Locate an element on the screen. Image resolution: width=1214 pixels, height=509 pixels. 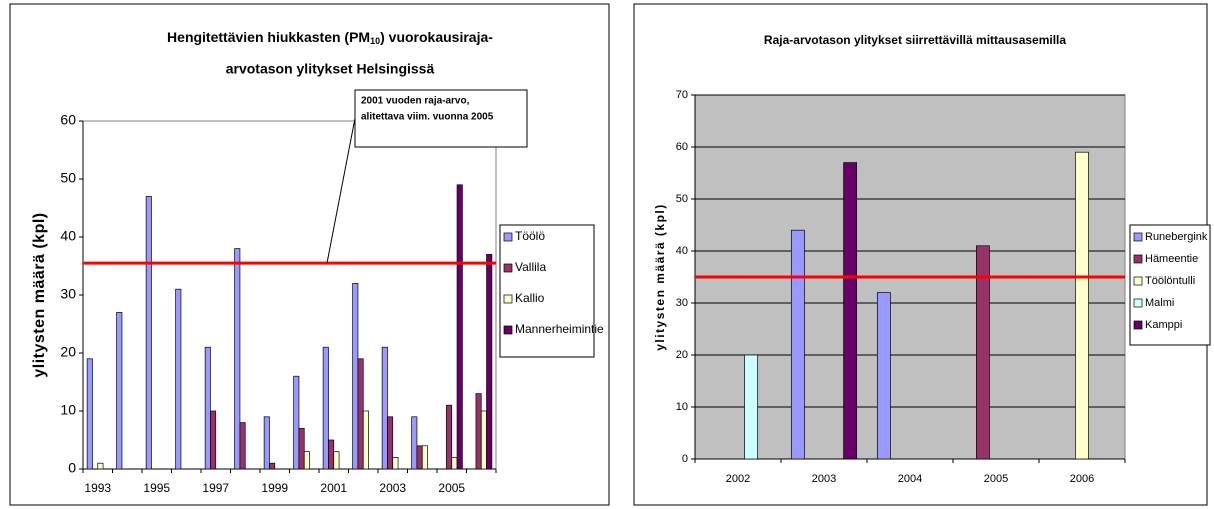
annotation-leader is located at coordinates (342, 185).